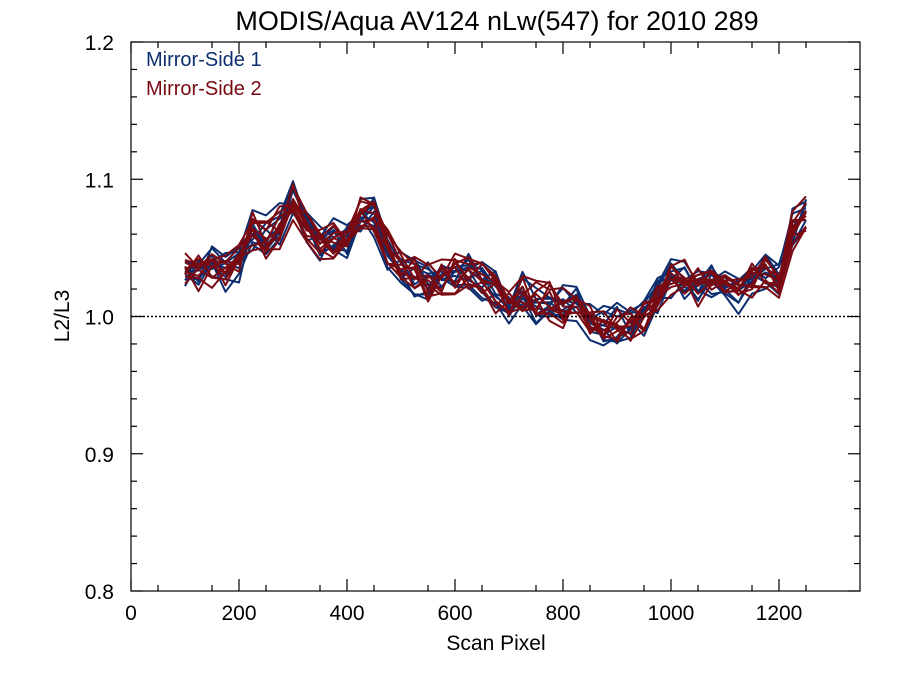  What do you see at coordinates (779, 613) in the screenshot?
I see `x-tick-label: 1200` at bounding box center [779, 613].